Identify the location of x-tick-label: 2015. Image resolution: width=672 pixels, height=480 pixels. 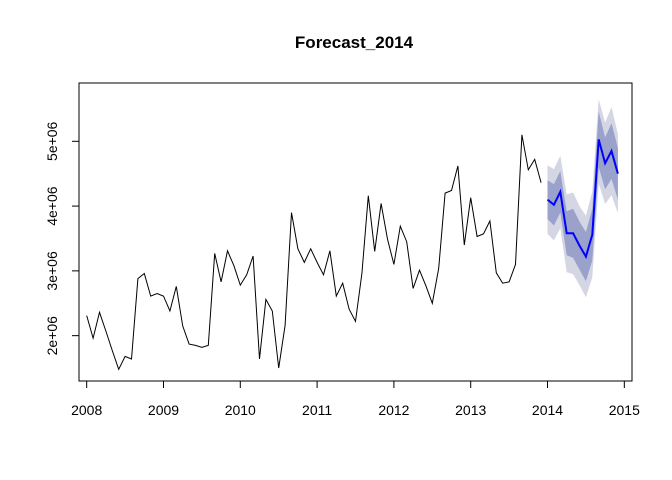
(624, 410).